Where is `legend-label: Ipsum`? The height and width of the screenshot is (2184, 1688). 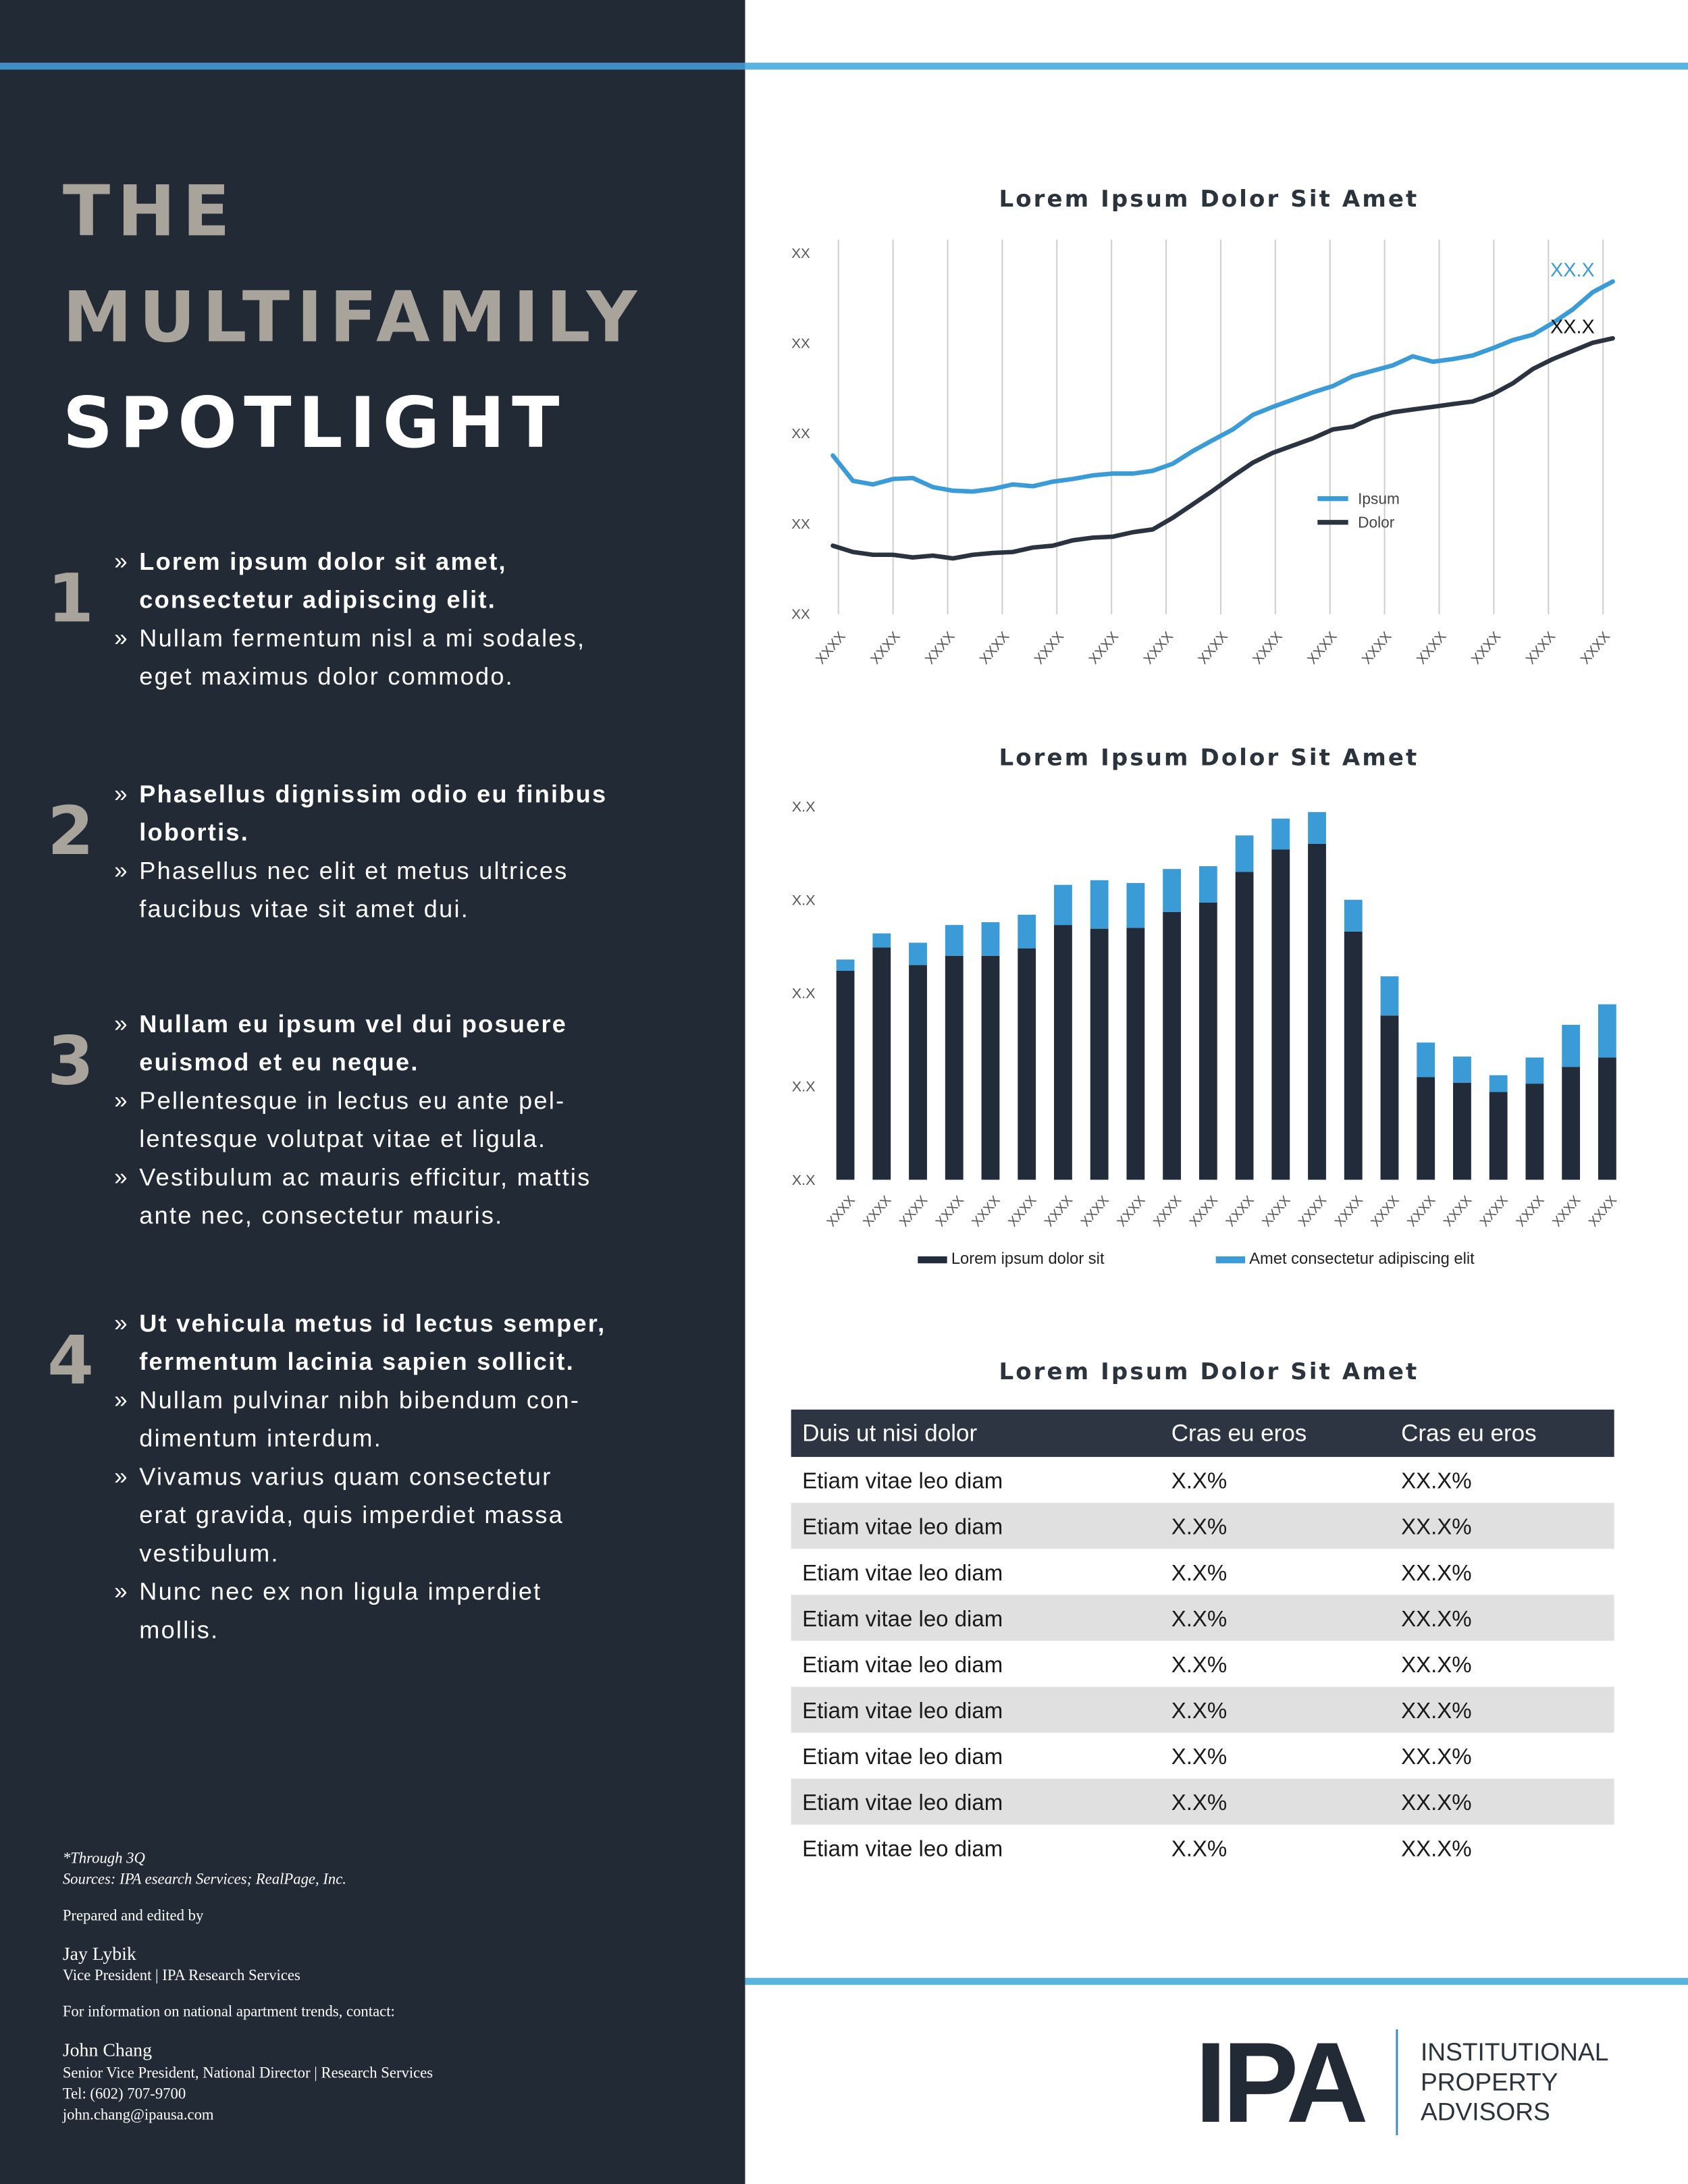
legend-label: Ipsum is located at coordinates (1379, 499).